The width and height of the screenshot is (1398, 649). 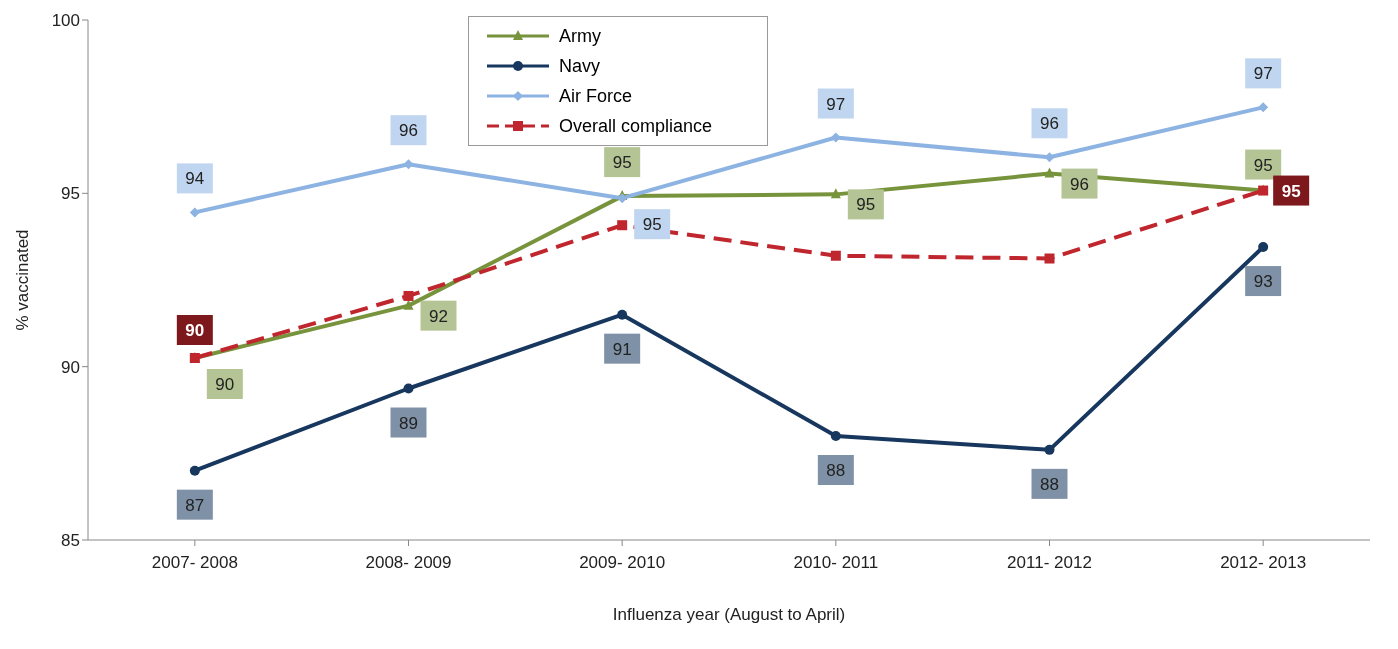 I want to click on legend-label: Air Force, so click(x=596, y=96).